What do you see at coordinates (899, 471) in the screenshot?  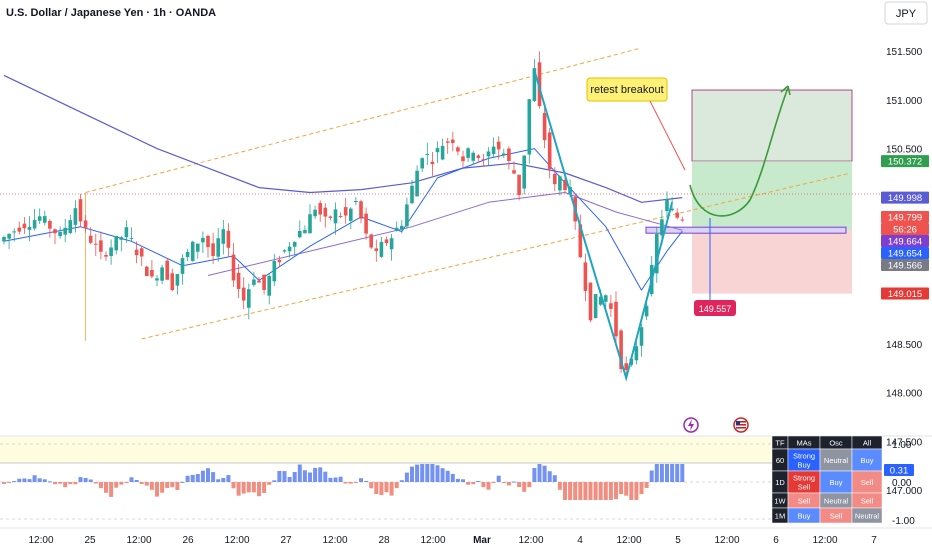 I see `oscillator-value-label: 0.31` at bounding box center [899, 471].